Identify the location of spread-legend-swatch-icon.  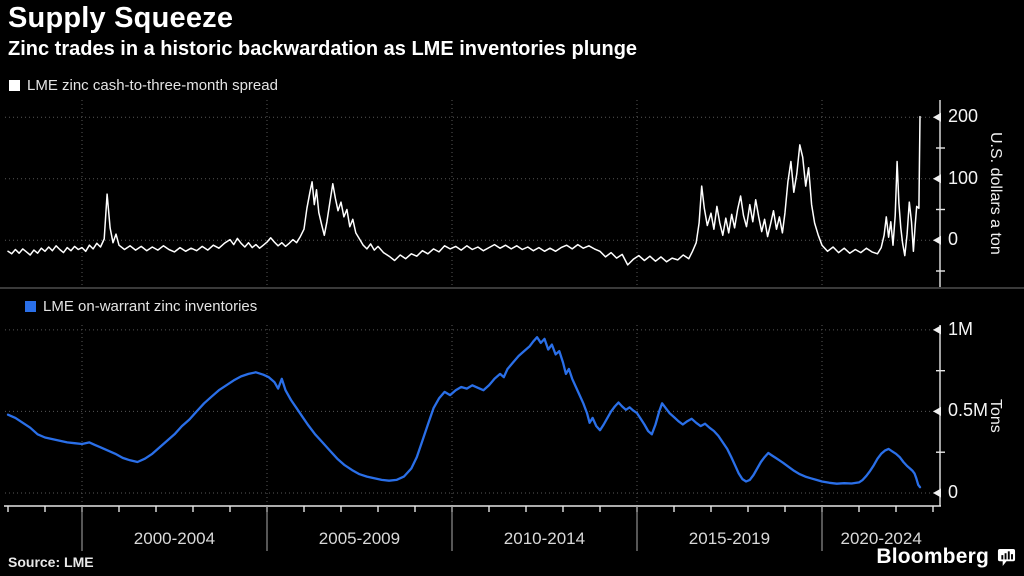
(14, 85).